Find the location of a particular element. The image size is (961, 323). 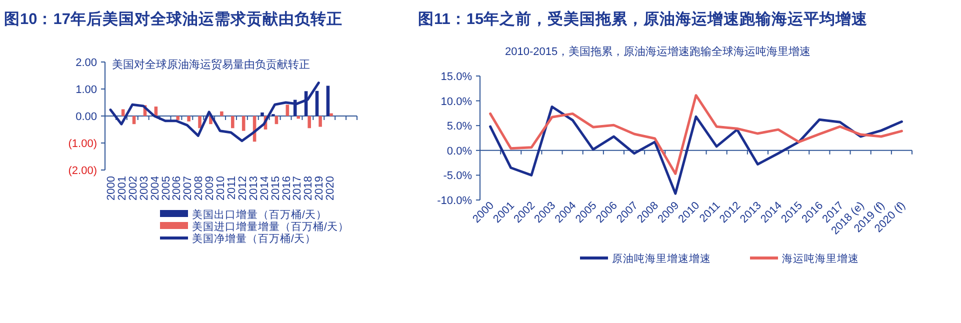

chart-subtitle: 美国对全球原油海运贸易量由负贡献转正 is located at coordinates (211, 64).